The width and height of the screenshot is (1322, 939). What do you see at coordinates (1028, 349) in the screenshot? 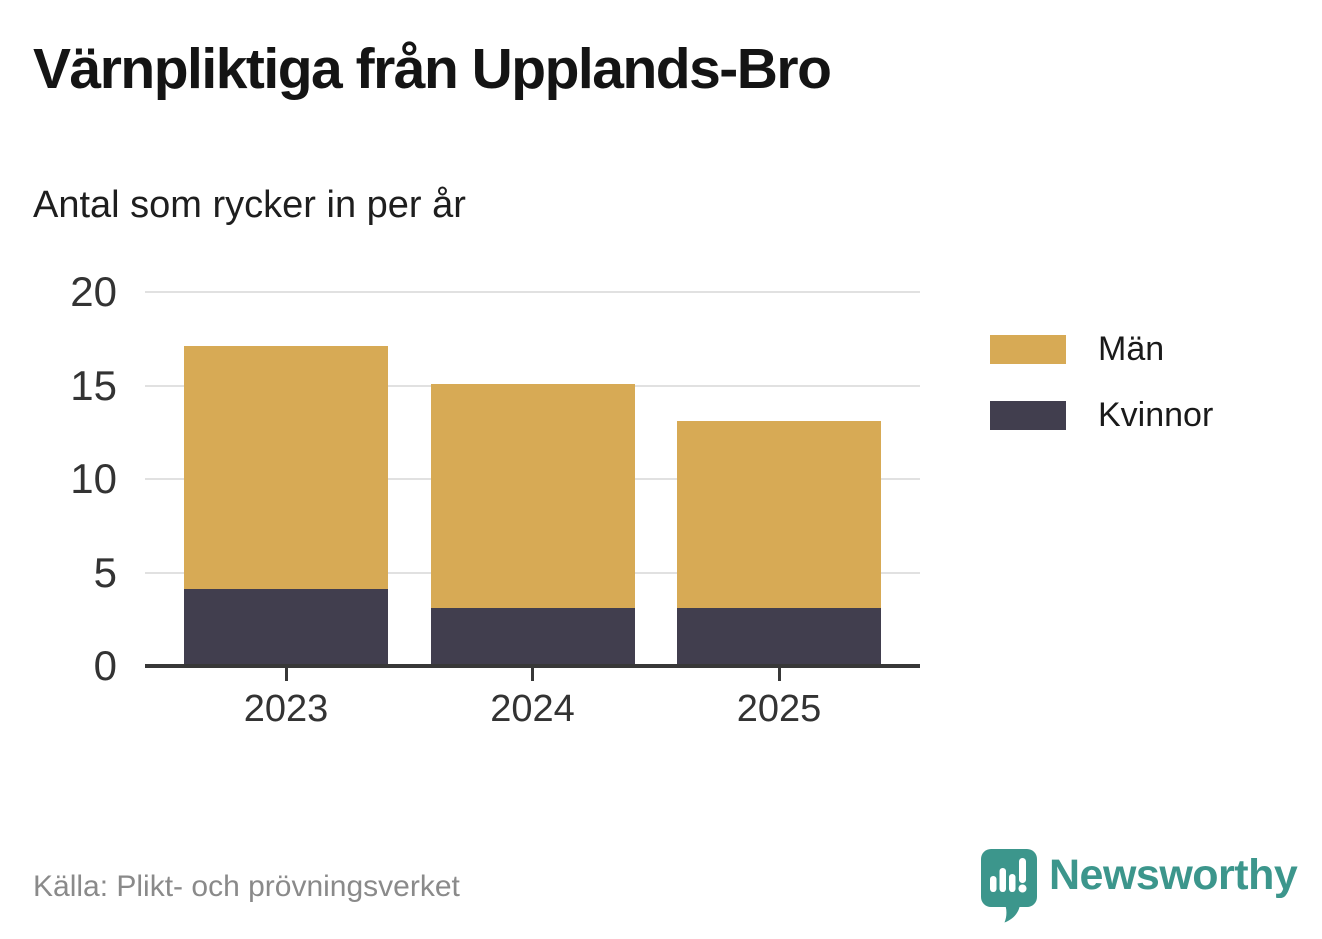
I see `legend-swatch-män` at bounding box center [1028, 349].